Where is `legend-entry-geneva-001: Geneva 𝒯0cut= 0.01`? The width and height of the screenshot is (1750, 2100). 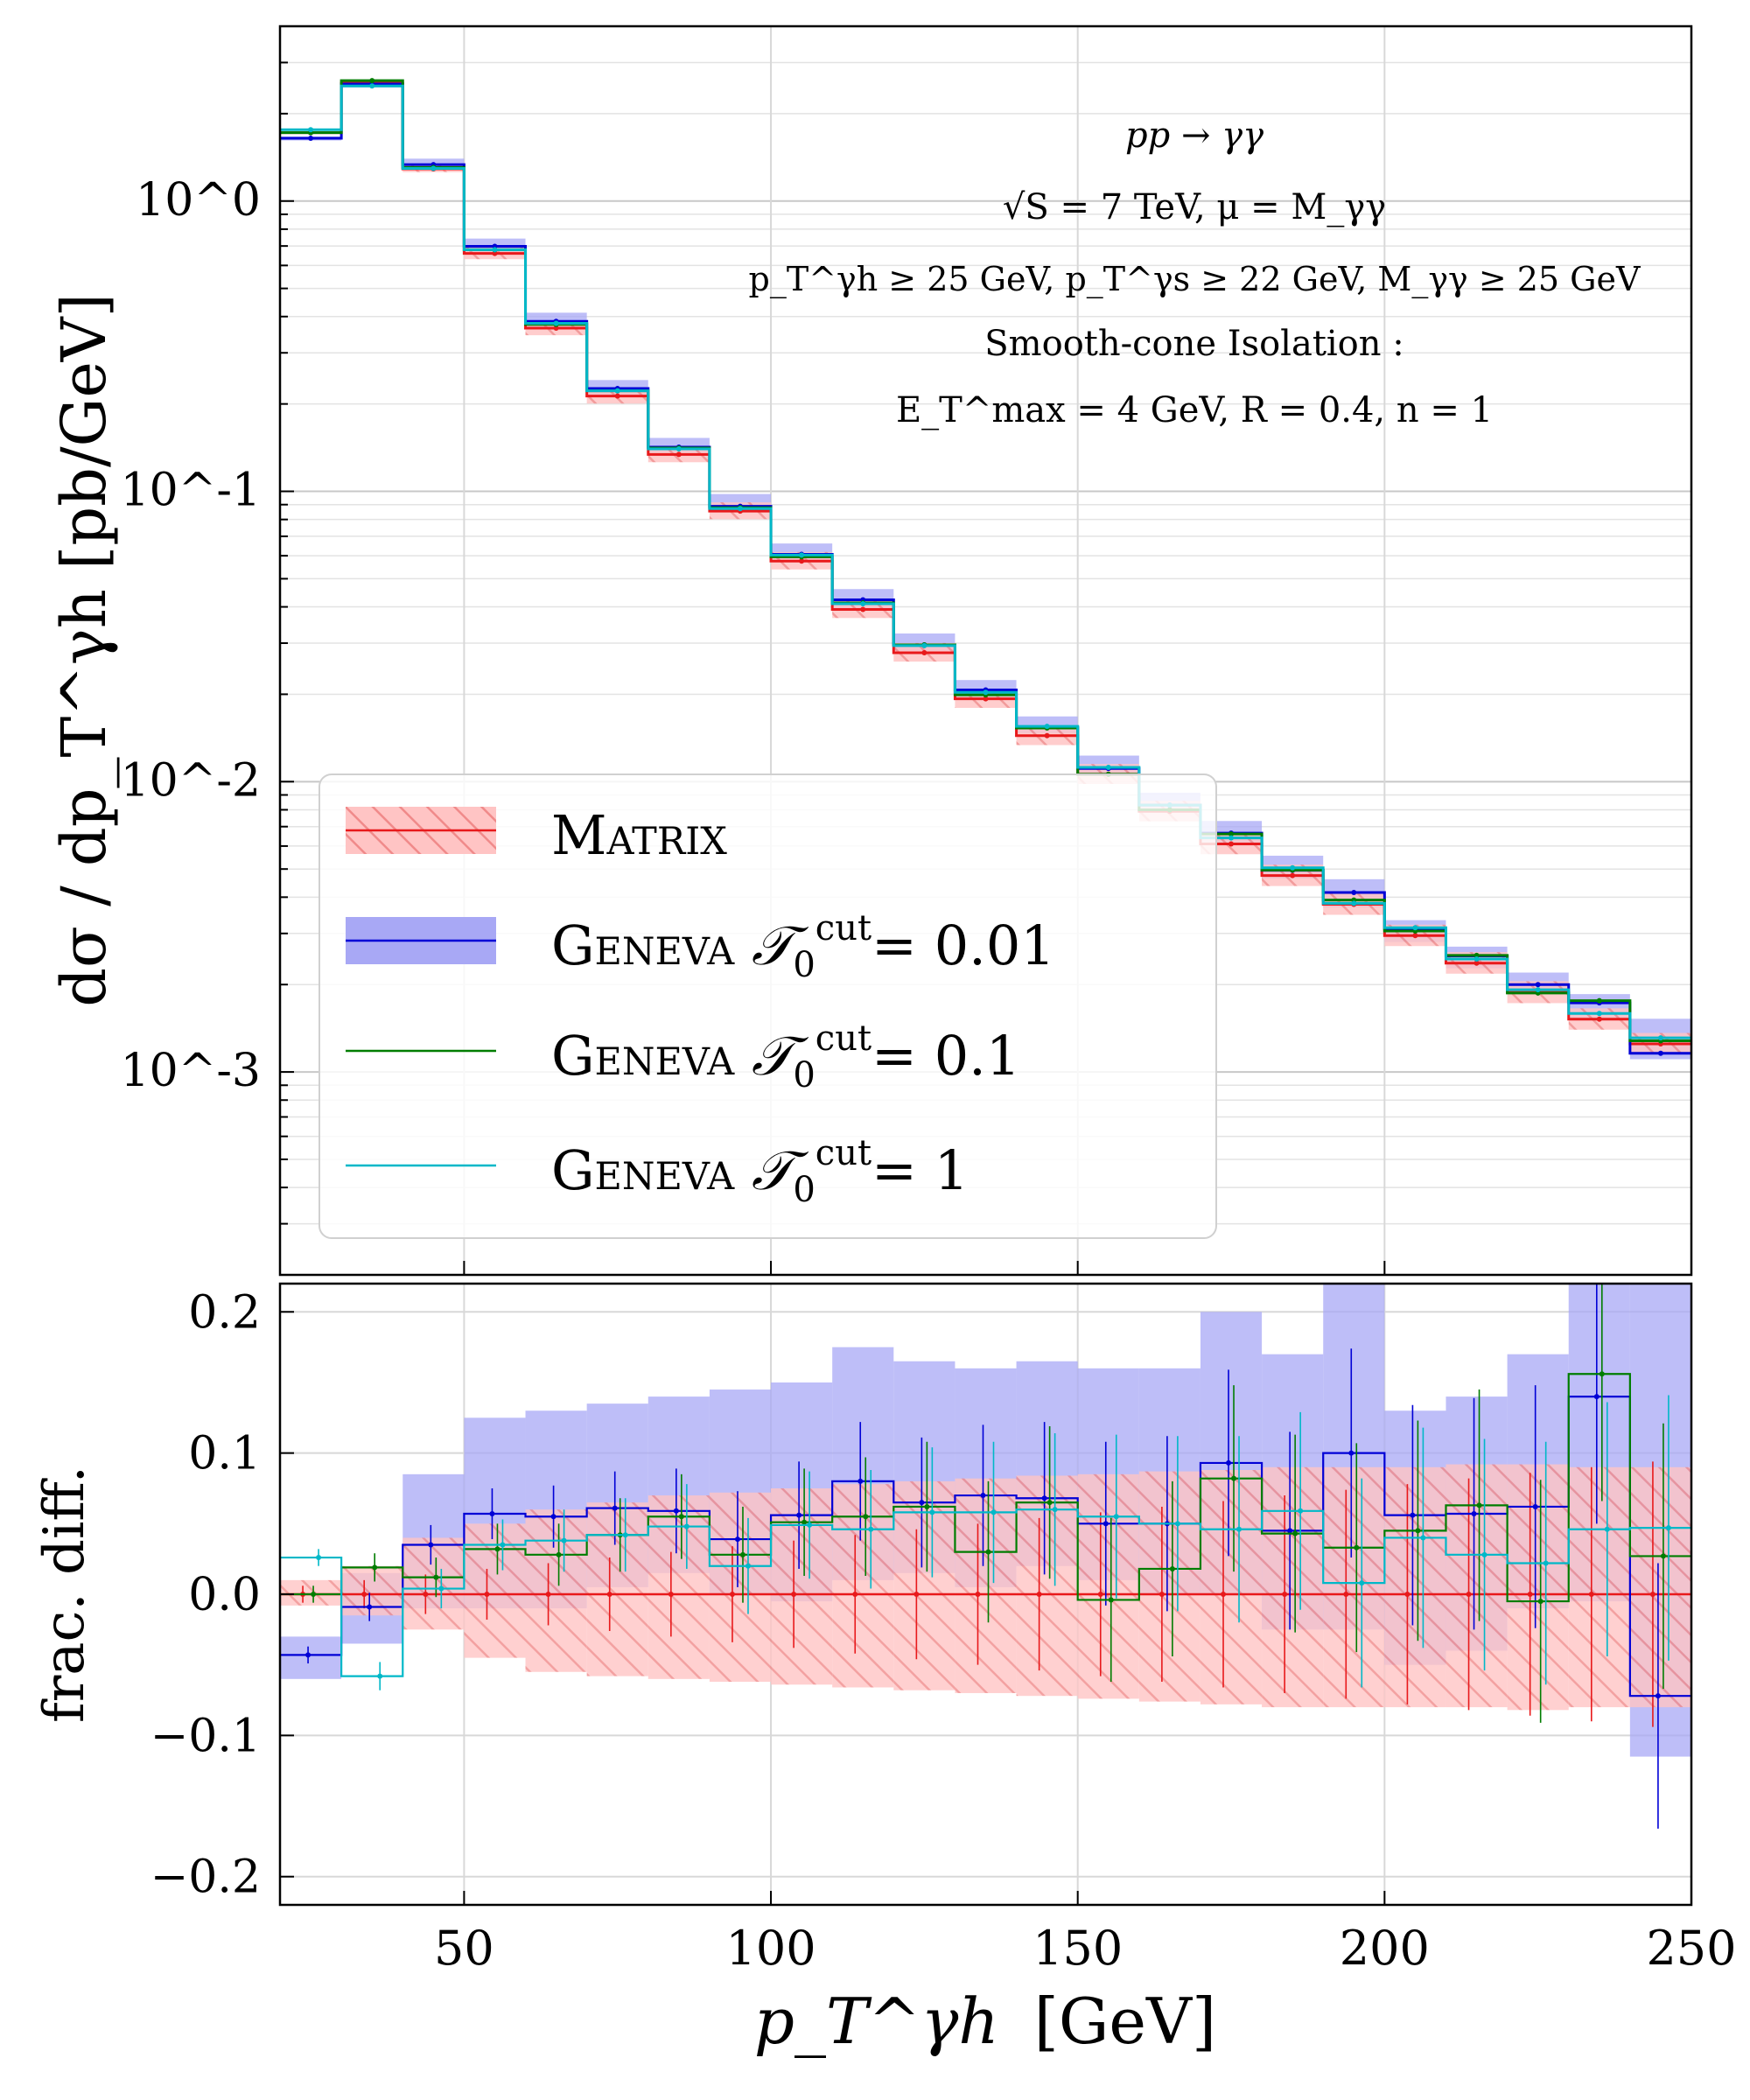
legend-entry-geneva-001: Geneva 𝒯0cut= 0.01 is located at coordinates (700, 946).